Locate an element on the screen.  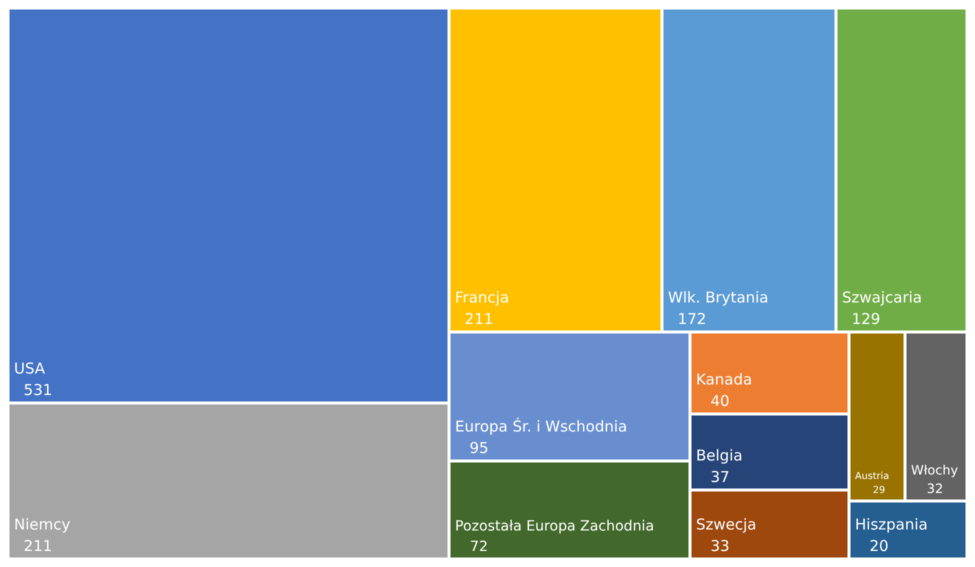
category-label: Pozostała Europa Zachodnia is located at coordinates (554, 526).